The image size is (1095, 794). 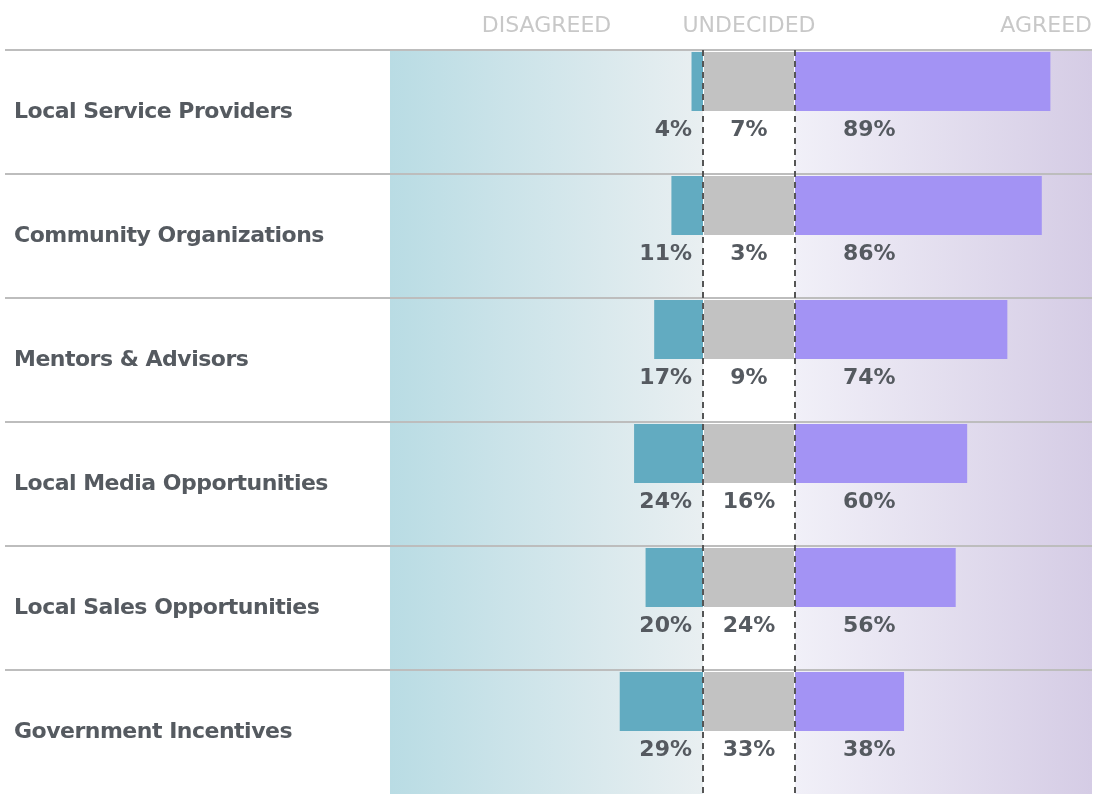 What do you see at coordinates (131, 358) in the screenshot?
I see `y-tick-label: Mentors & Advisors` at bounding box center [131, 358].